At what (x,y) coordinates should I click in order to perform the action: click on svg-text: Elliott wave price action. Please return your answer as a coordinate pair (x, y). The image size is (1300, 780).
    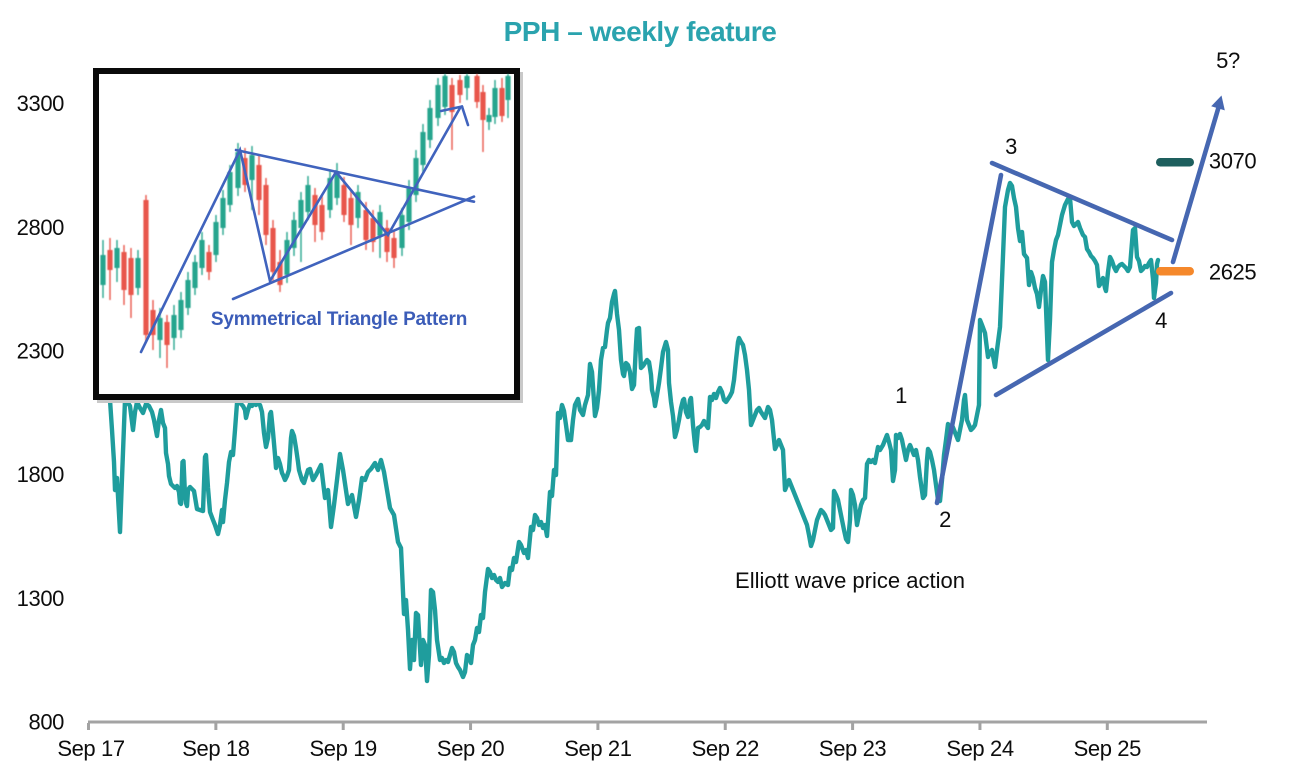
    Looking at the image, I should click on (850, 580).